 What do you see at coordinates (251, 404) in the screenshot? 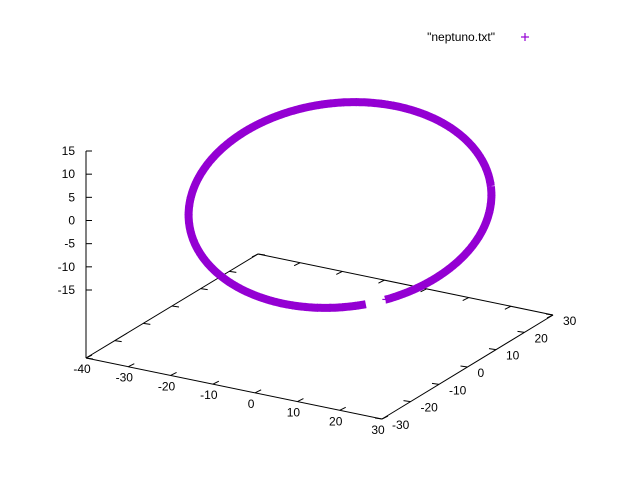
I see `x-tick-label: 0` at bounding box center [251, 404].